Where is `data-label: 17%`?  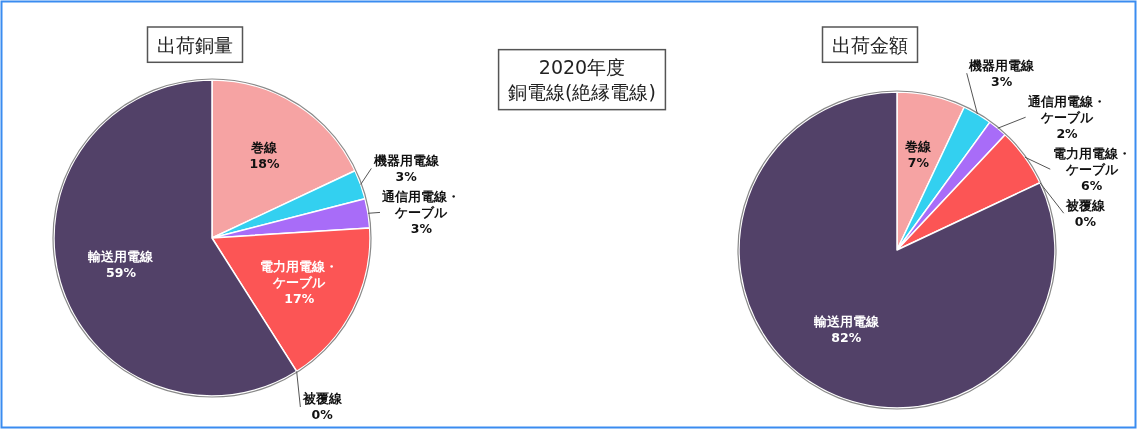
data-label: 17% is located at coordinates (299, 298).